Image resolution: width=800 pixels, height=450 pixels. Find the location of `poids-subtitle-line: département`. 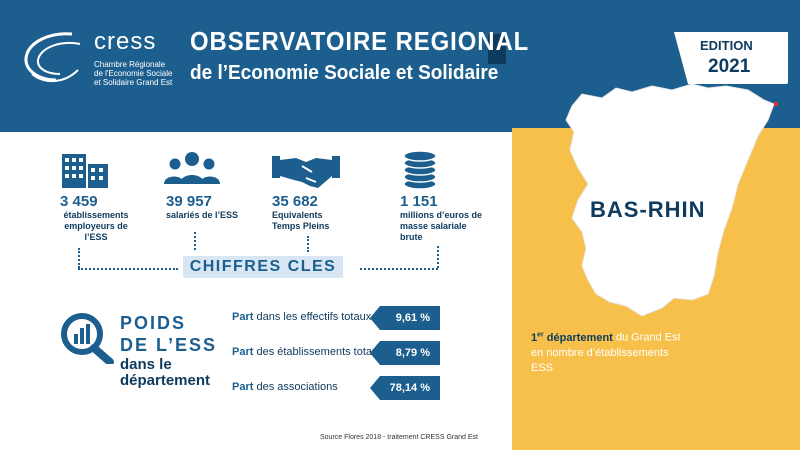

poids-subtitle-line: département is located at coordinates (165, 380).